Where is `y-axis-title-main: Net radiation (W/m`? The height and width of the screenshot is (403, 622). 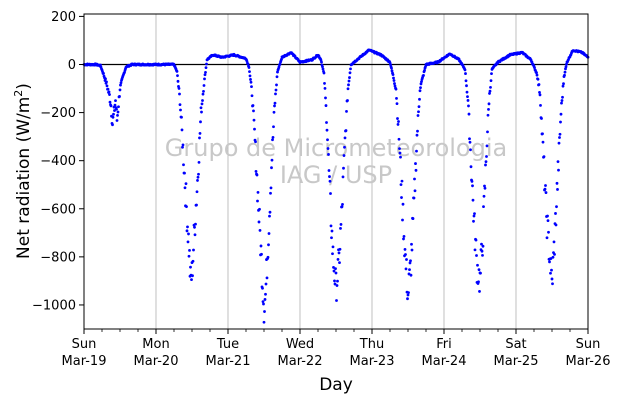
y-axis-title-main: Net radiation (W/m is located at coordinates (24, 178).